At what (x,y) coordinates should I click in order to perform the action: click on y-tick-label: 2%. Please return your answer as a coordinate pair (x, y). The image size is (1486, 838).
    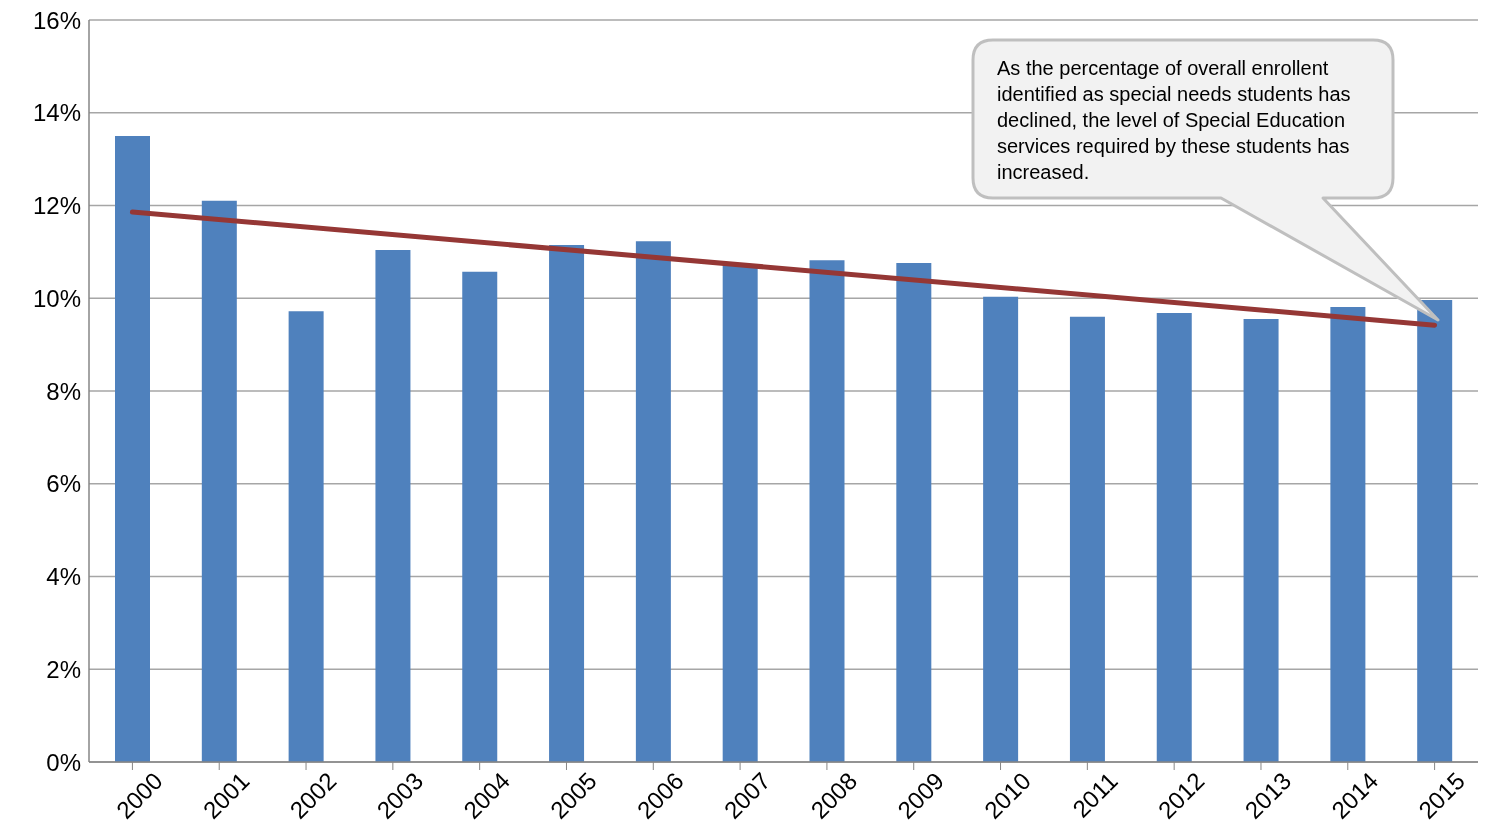
    Looking at the image, I should click on (63, 669).